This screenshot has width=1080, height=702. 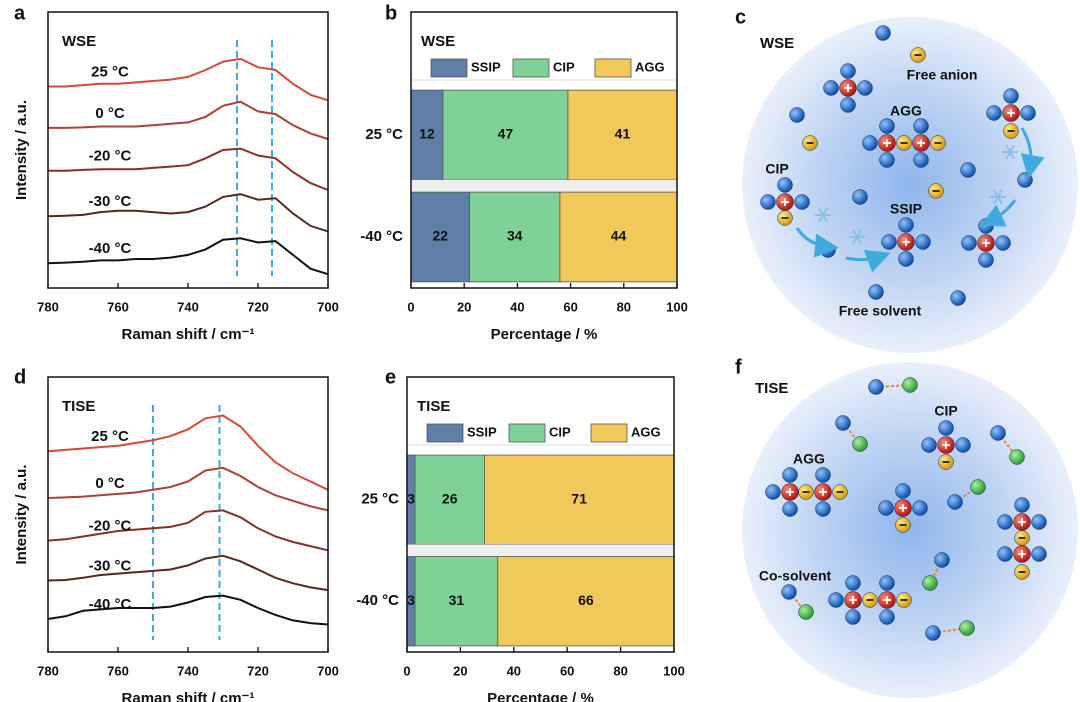 What do you see at coordinates (438, 41) in the screenshot?
I see `panel-annotation: WSE` at bounding box center [438, 41].